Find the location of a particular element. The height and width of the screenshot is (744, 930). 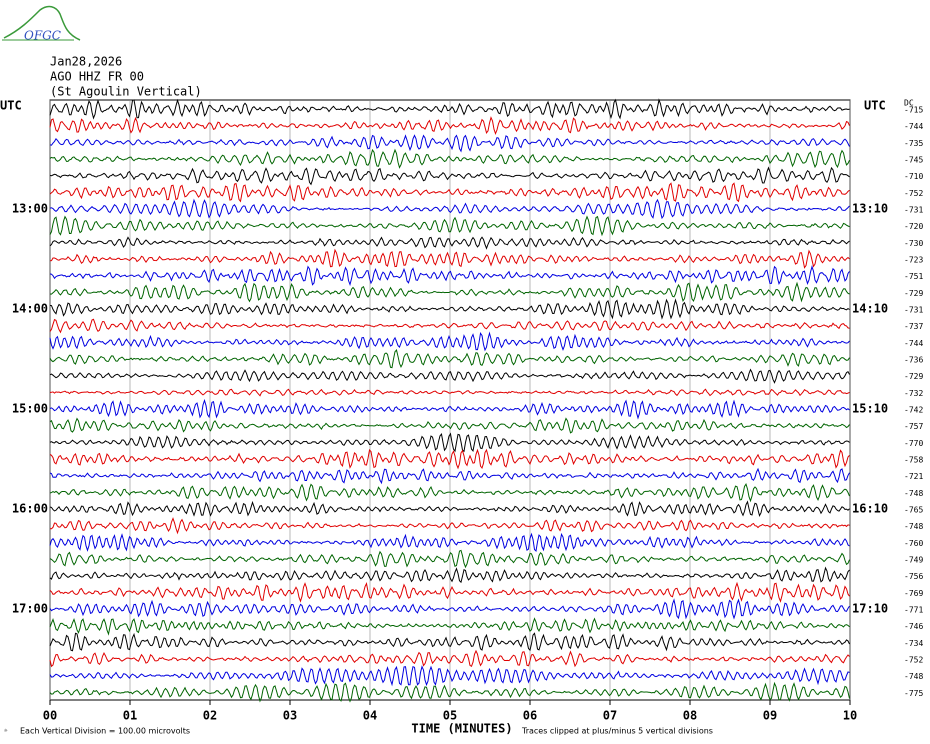

right-hour-label: 17:10 is located at coordinates (870, 609).